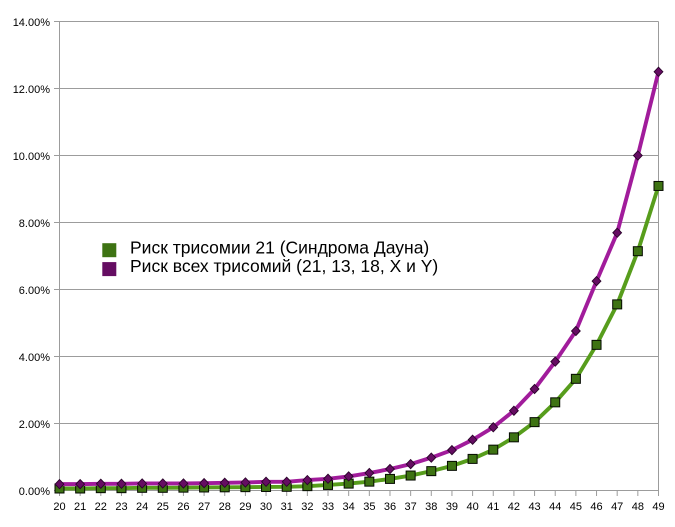  I want to click on svg-text: 29, so click(245, 507).